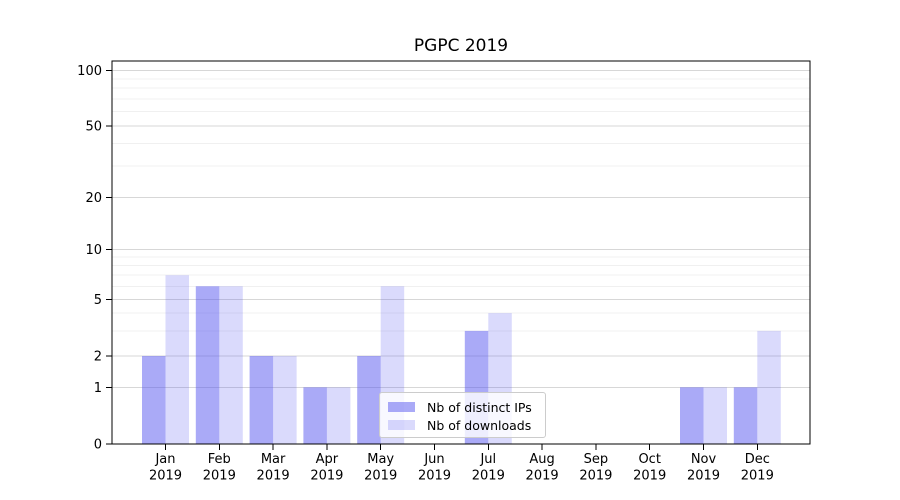 This screenshot has width=900, height=500. I want to click on y-tick-label: 0, so click(98, 445).